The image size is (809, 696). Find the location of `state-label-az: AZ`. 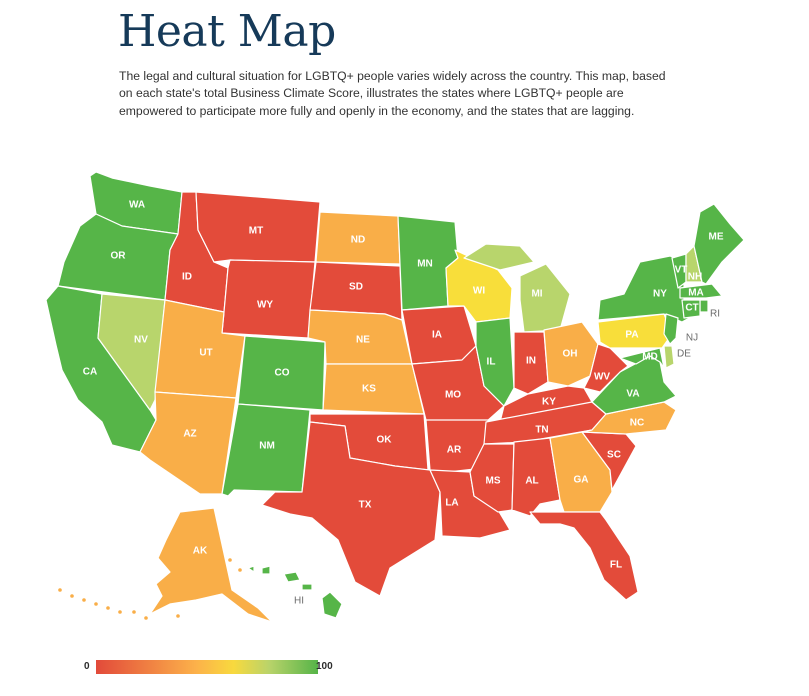

state-label-az: AZ is located at coordinates (189, 434).